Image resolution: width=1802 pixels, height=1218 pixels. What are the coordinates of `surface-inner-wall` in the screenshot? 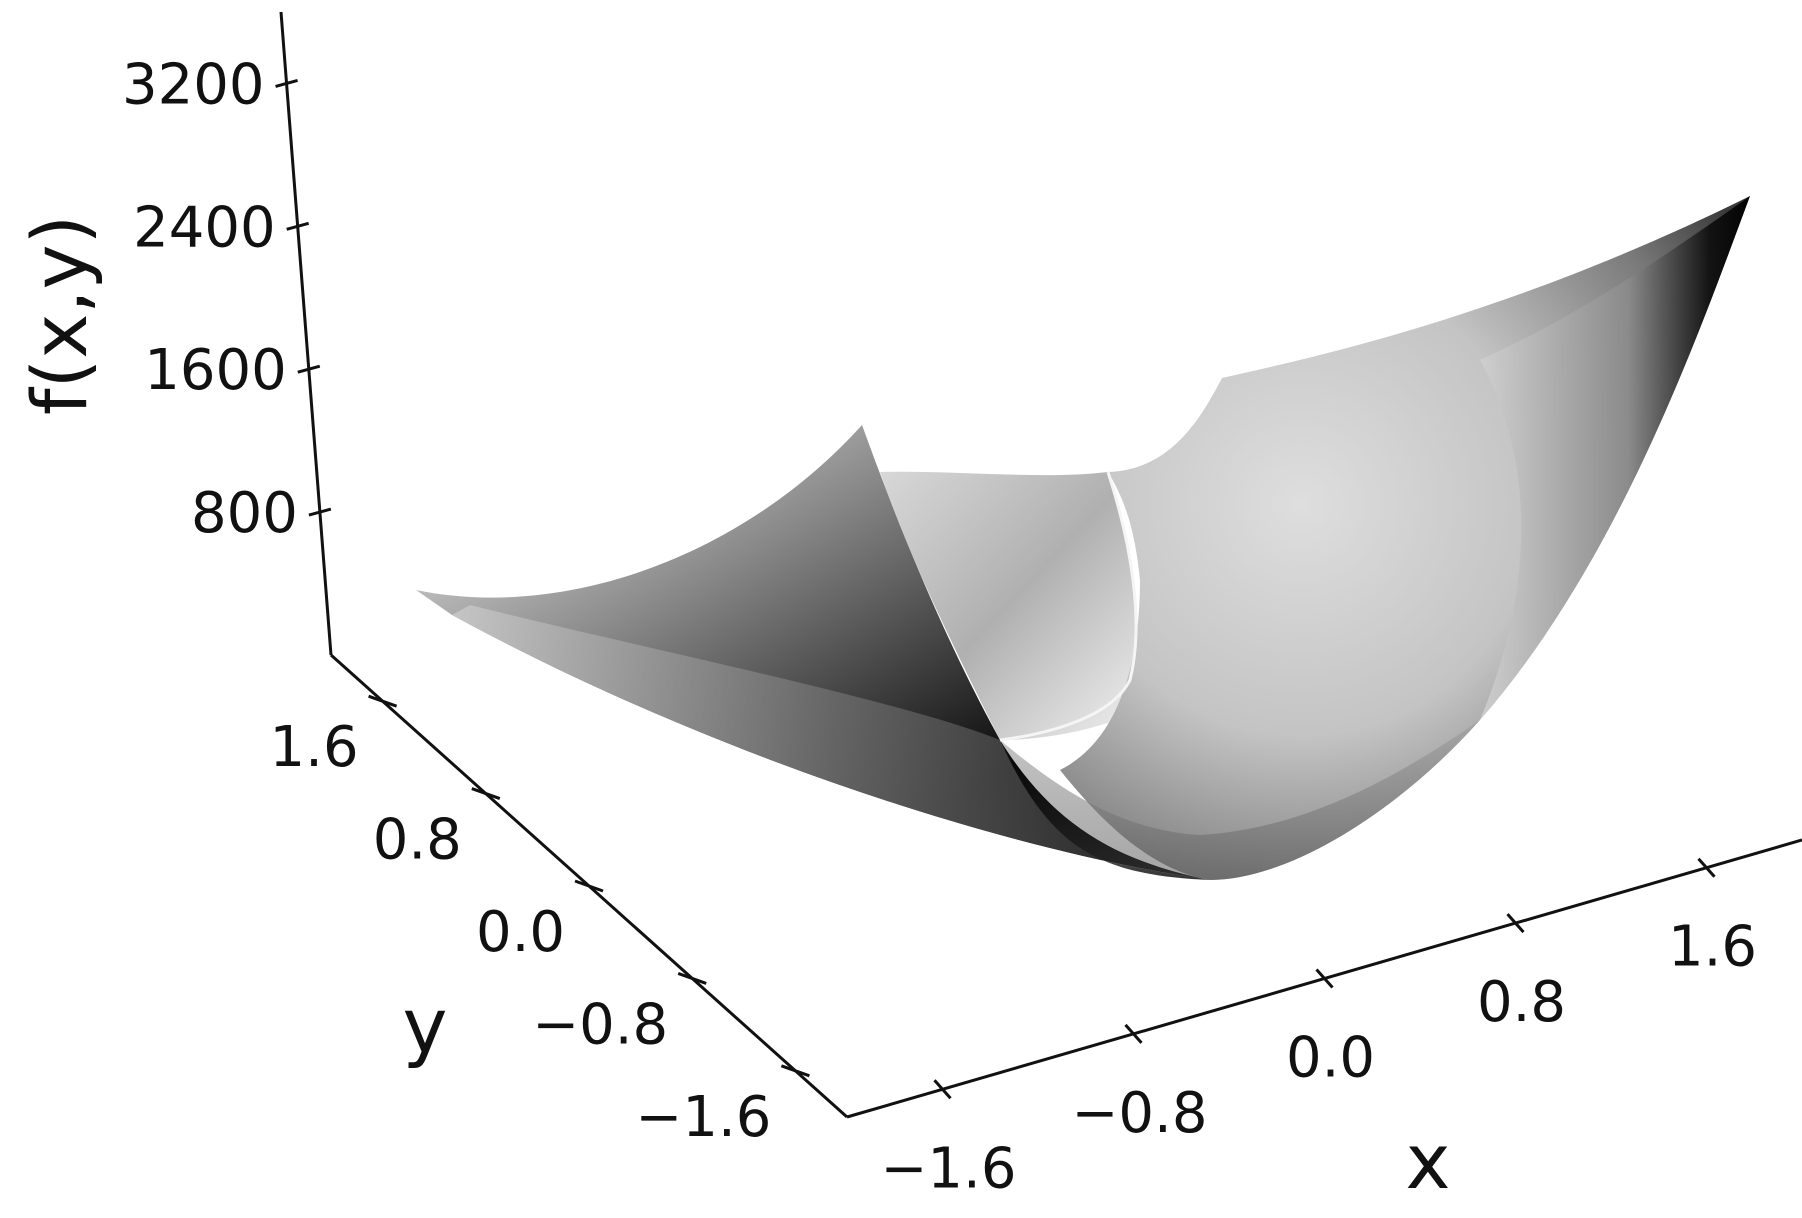 It's located at (1008, 605).